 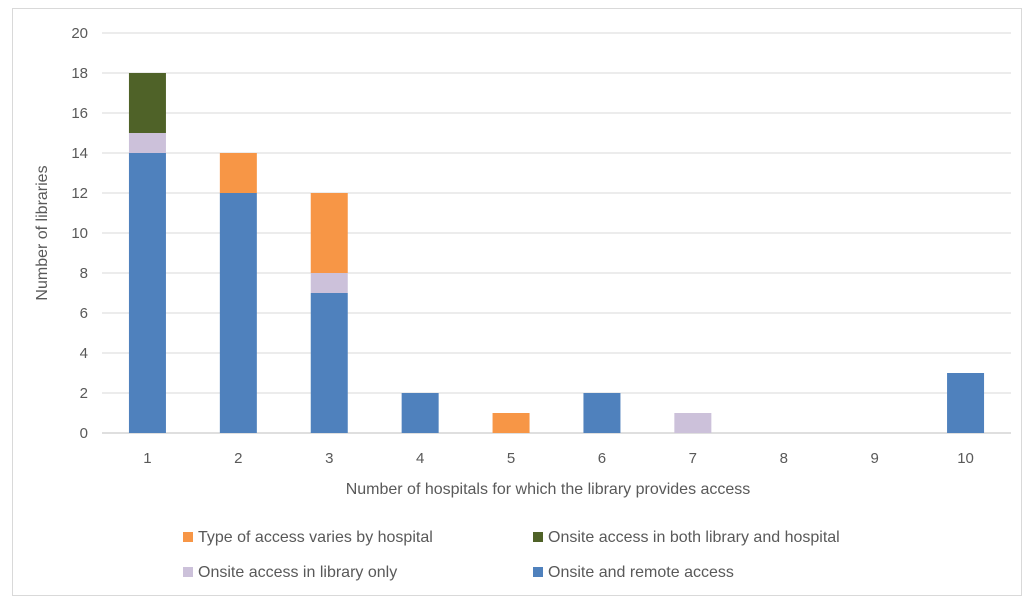 What do you see at coordinates (329, 458) in the screenshot?
I see `x-tick-label: 3` at bounding box center [329, 458].